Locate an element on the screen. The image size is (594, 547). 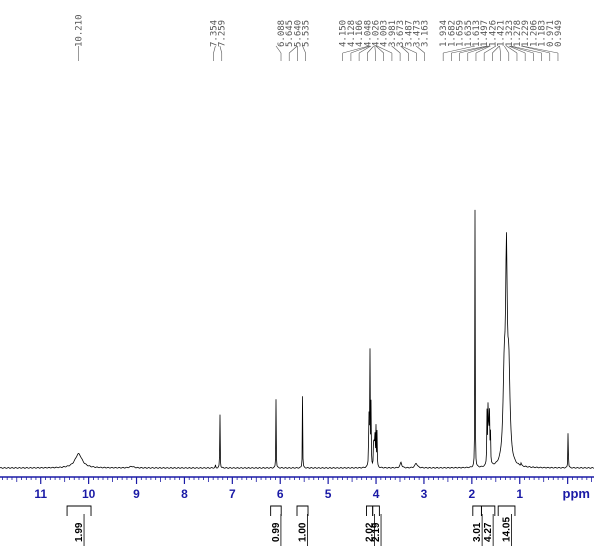
tick-label: 9 is located at coordinates (136, 494).